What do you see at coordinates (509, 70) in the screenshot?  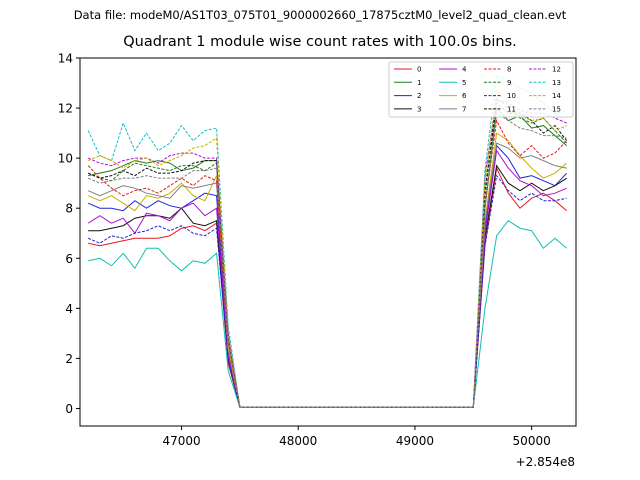 I see `legend-label-8: 8` at bounding box center [509, 70].